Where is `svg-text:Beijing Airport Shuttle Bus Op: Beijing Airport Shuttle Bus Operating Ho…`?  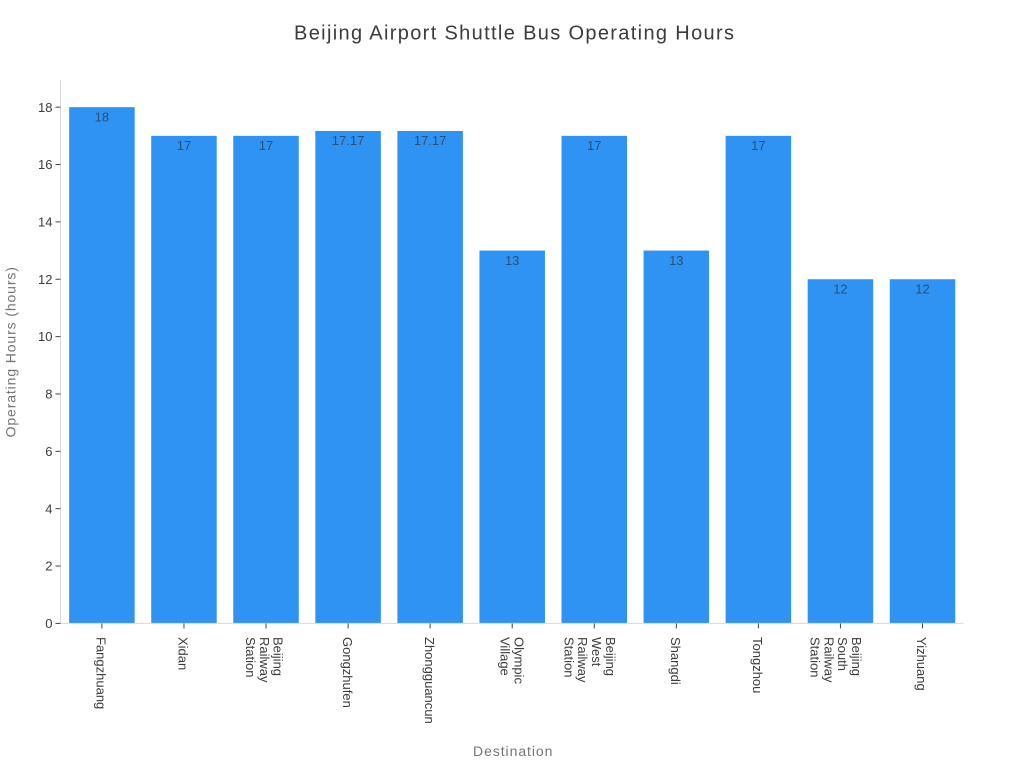
svg-text:Beijing Airport Shuttle Bus Op: Beijing Airport Shuttle Bus Operating Ho… is located at coordinates (514, 34).